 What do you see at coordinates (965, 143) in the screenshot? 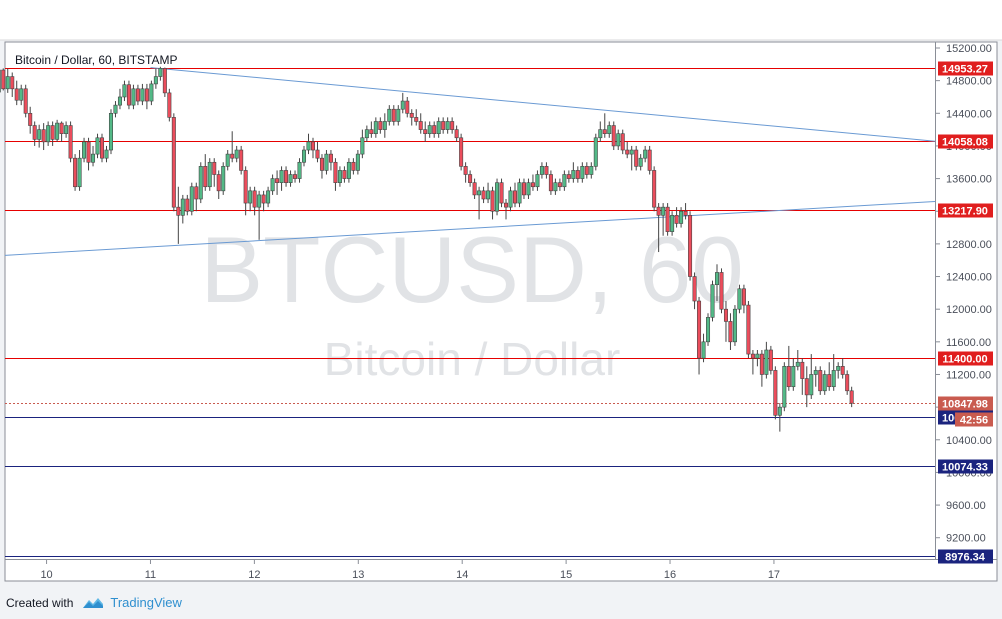
I see `level-tag-label: 14058.08` at bounding box center [965, 143].